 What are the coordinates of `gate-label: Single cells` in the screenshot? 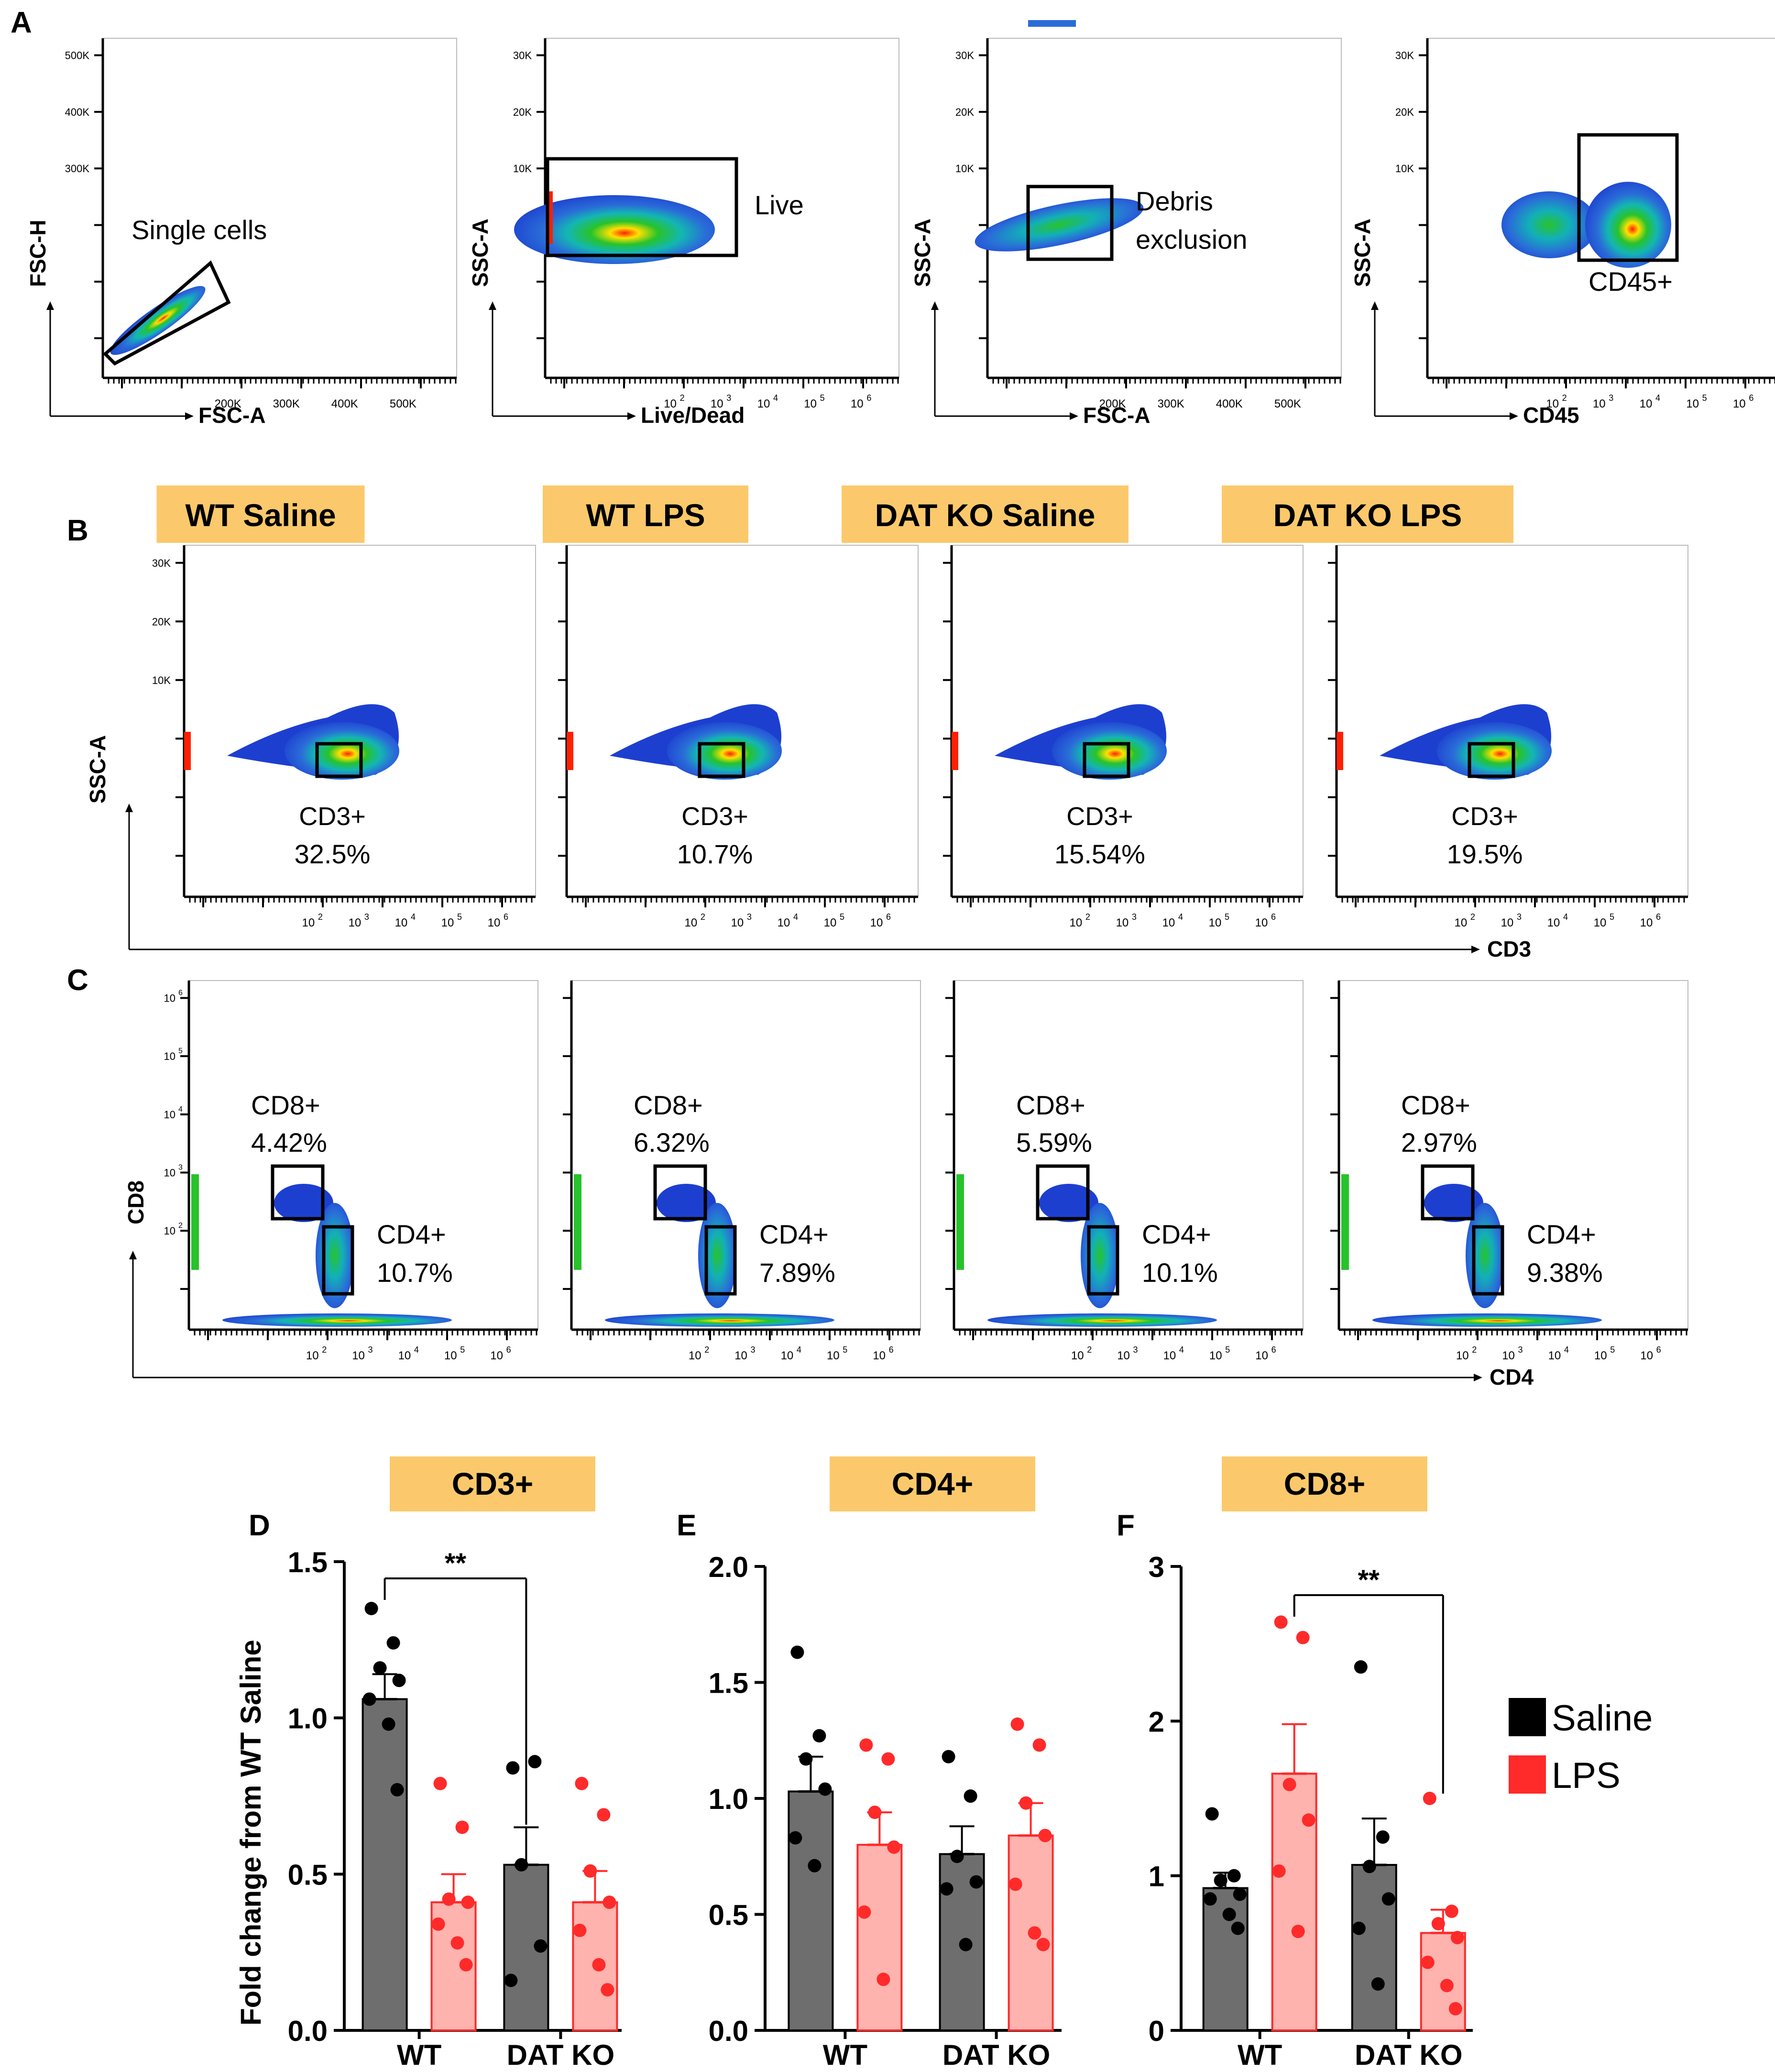 It's located at (199, 230).